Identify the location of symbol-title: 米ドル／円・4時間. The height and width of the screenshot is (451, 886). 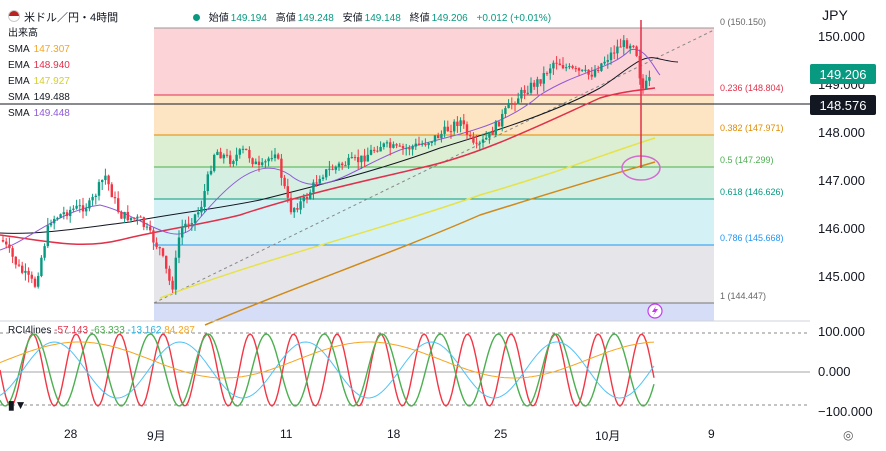
(63, 17).